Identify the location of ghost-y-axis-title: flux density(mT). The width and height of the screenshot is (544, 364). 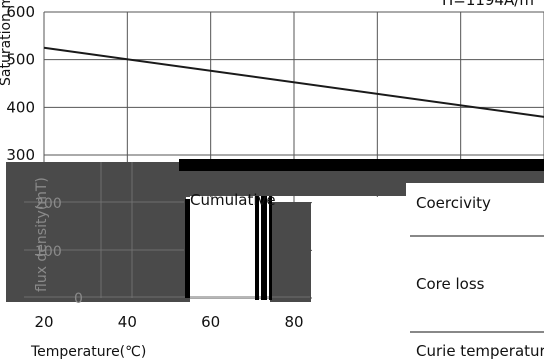
(42, 234).